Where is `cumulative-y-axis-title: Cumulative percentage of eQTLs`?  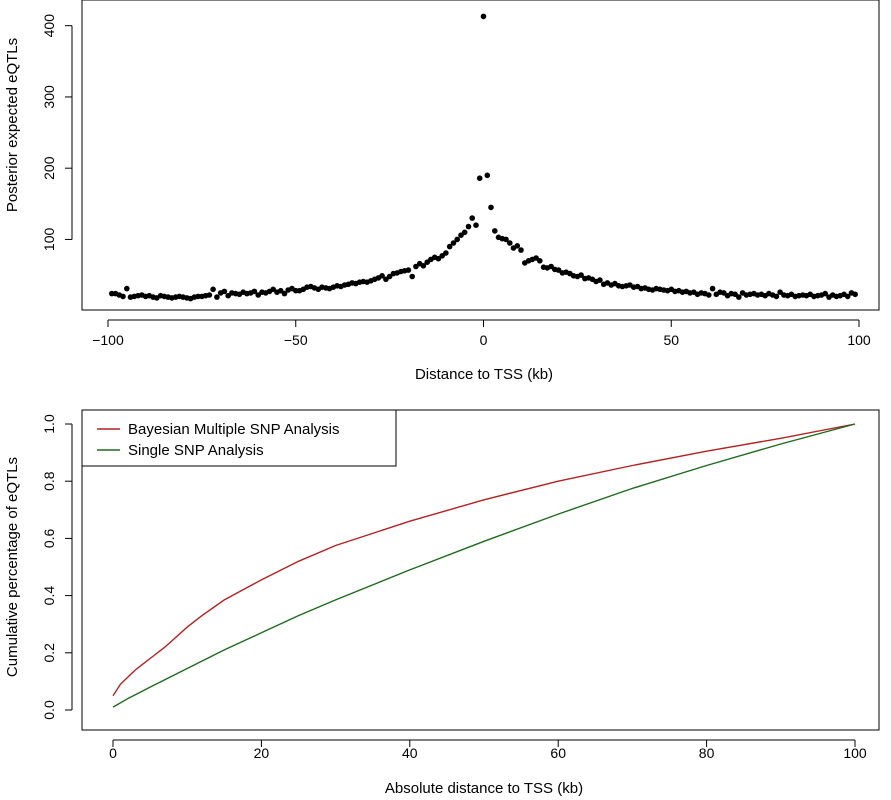
cumulative-y-axis-title: Cumulative percentage of eQTLs is located at coordinates (12, 567).